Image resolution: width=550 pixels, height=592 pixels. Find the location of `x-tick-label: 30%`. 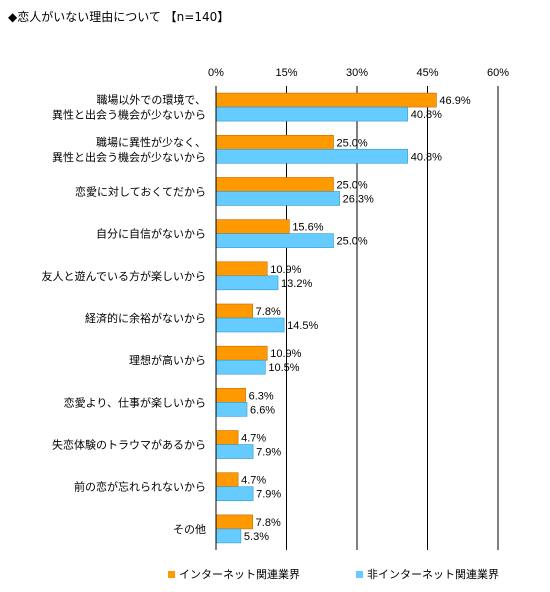

x-tick-label: 30% is located at coordinates (357, 73).